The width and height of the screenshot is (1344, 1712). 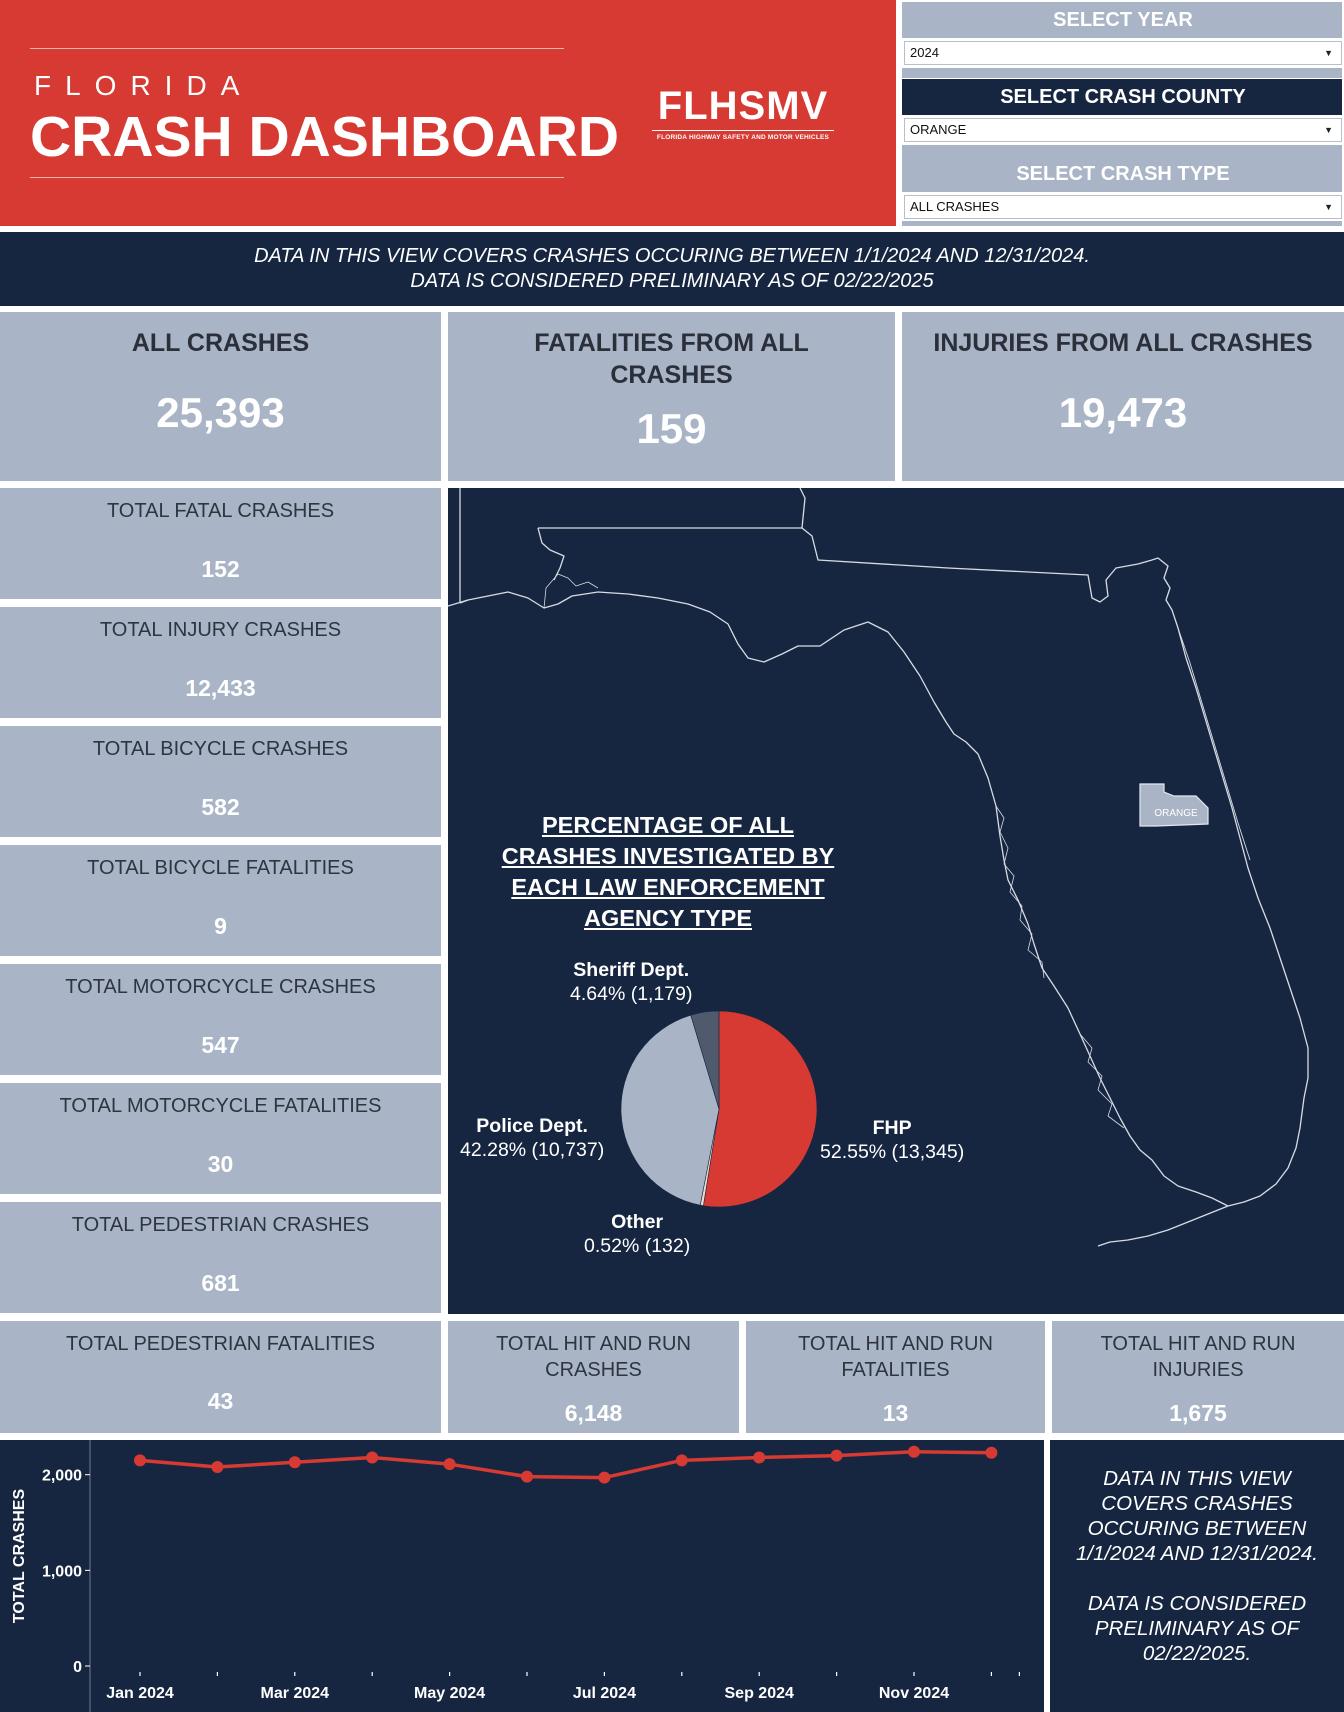 What do you see at coordinates (743, 106) in the screenshot?
I see `logo-wordmark: FLHSMV` at bounding box center [743, 106].